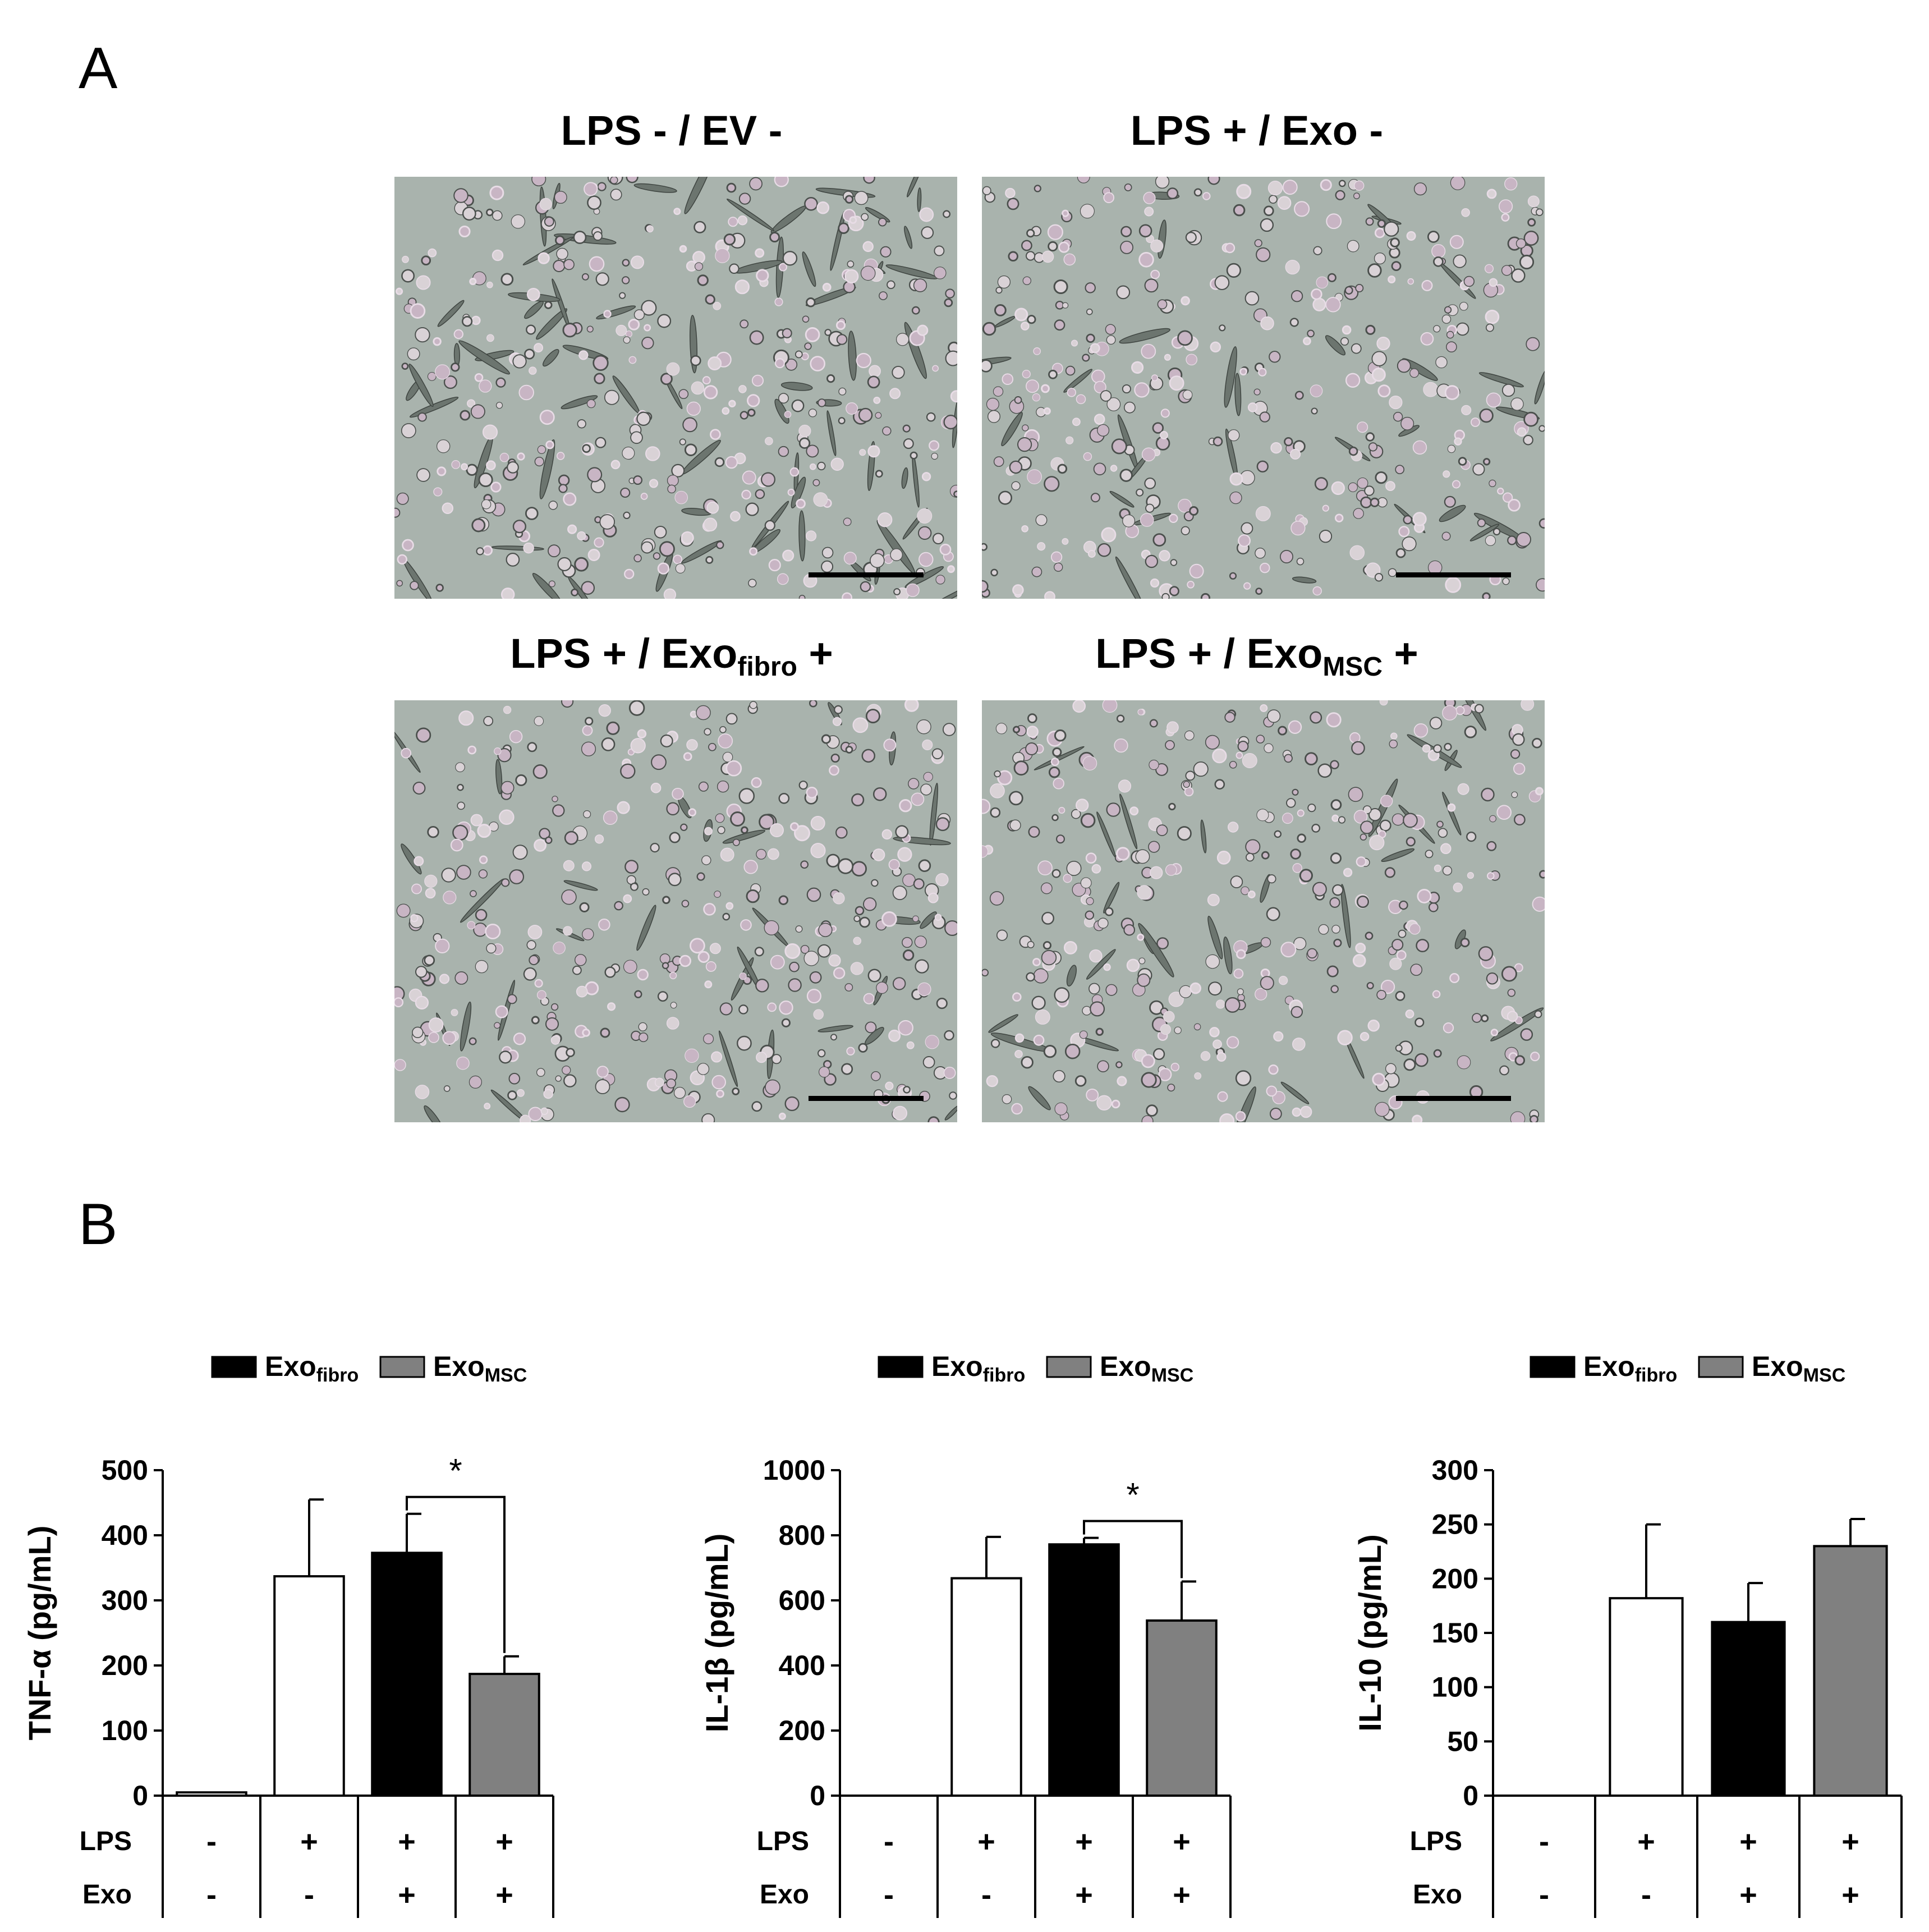 The height and width of the screenshot is (1932, 1929). Describe the element at coordinates (1455, 1633) in the screenshot. I see `y-tick-label: 150` at that location.